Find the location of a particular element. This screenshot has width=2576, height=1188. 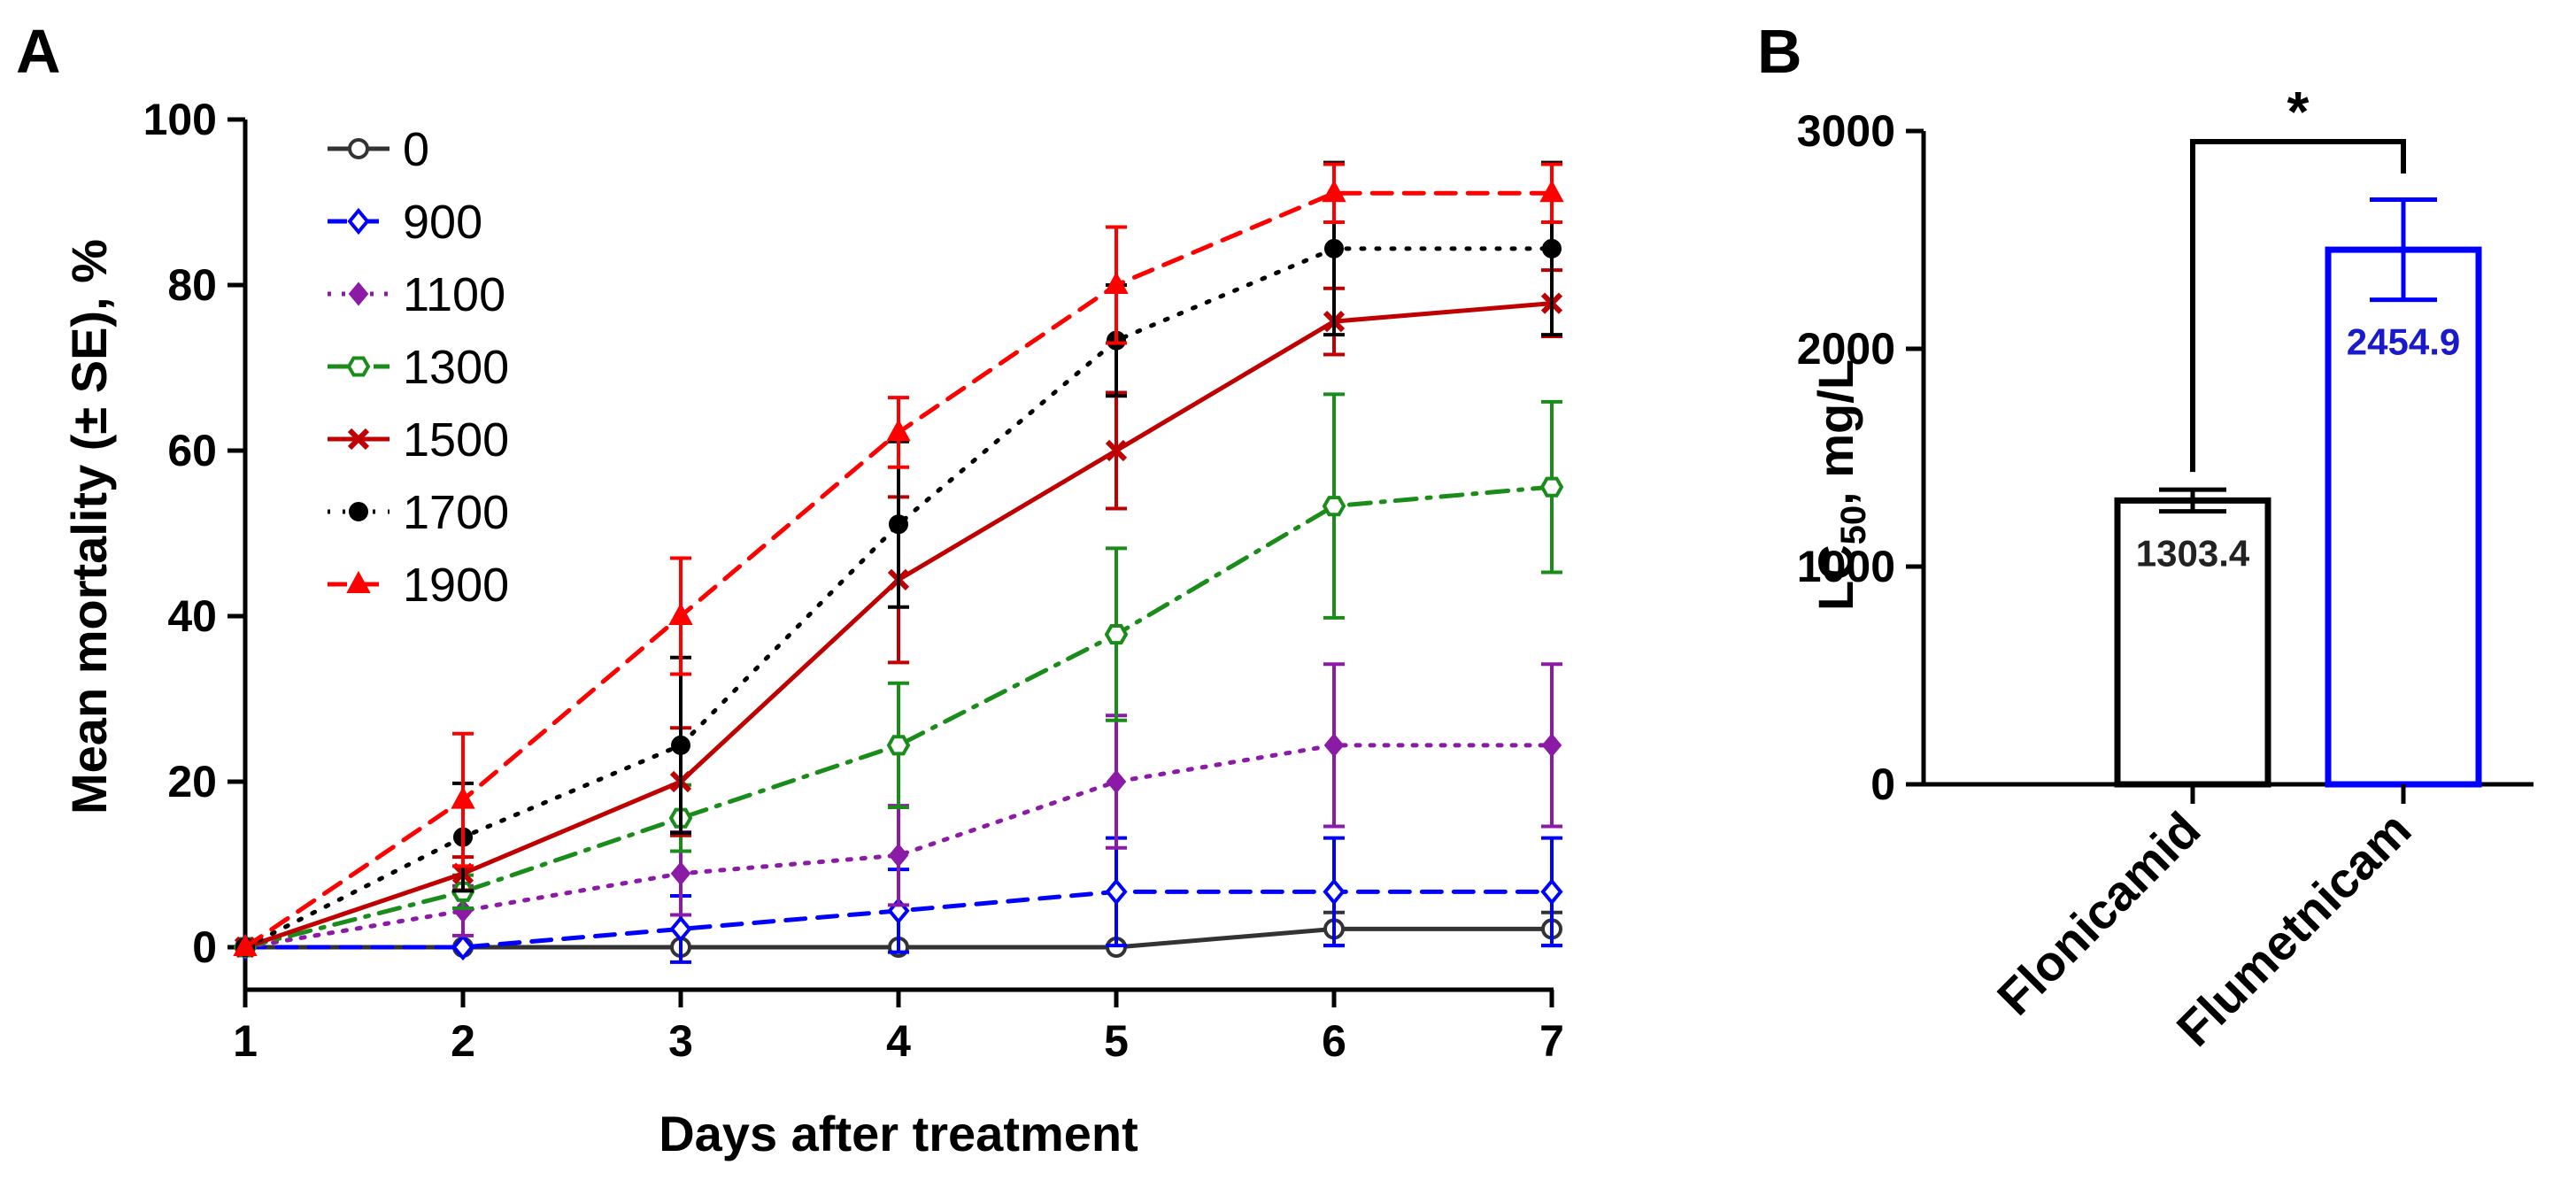

significance-star: * is located at coordinates (2298, 111).